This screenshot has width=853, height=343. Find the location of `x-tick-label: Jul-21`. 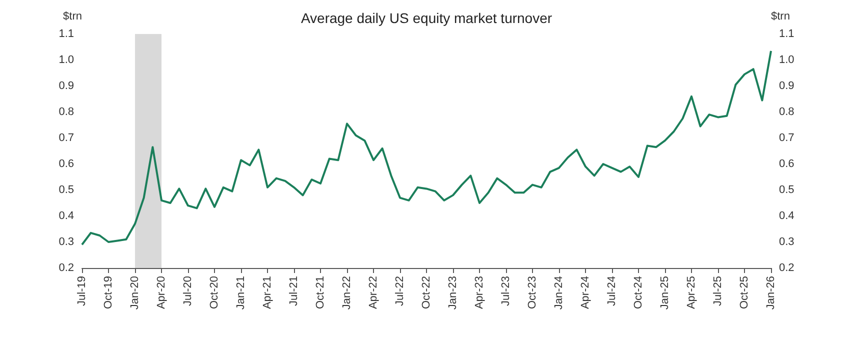

x-tick-label: Jul-21 is located at coordinates (294, 291).